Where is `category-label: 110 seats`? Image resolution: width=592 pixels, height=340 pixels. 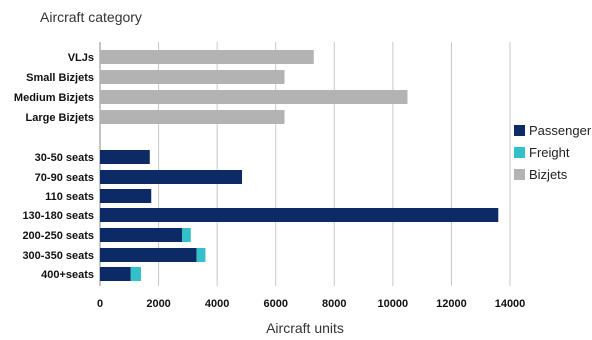 category-label: 110 seats is located at coordinates (69, 197).